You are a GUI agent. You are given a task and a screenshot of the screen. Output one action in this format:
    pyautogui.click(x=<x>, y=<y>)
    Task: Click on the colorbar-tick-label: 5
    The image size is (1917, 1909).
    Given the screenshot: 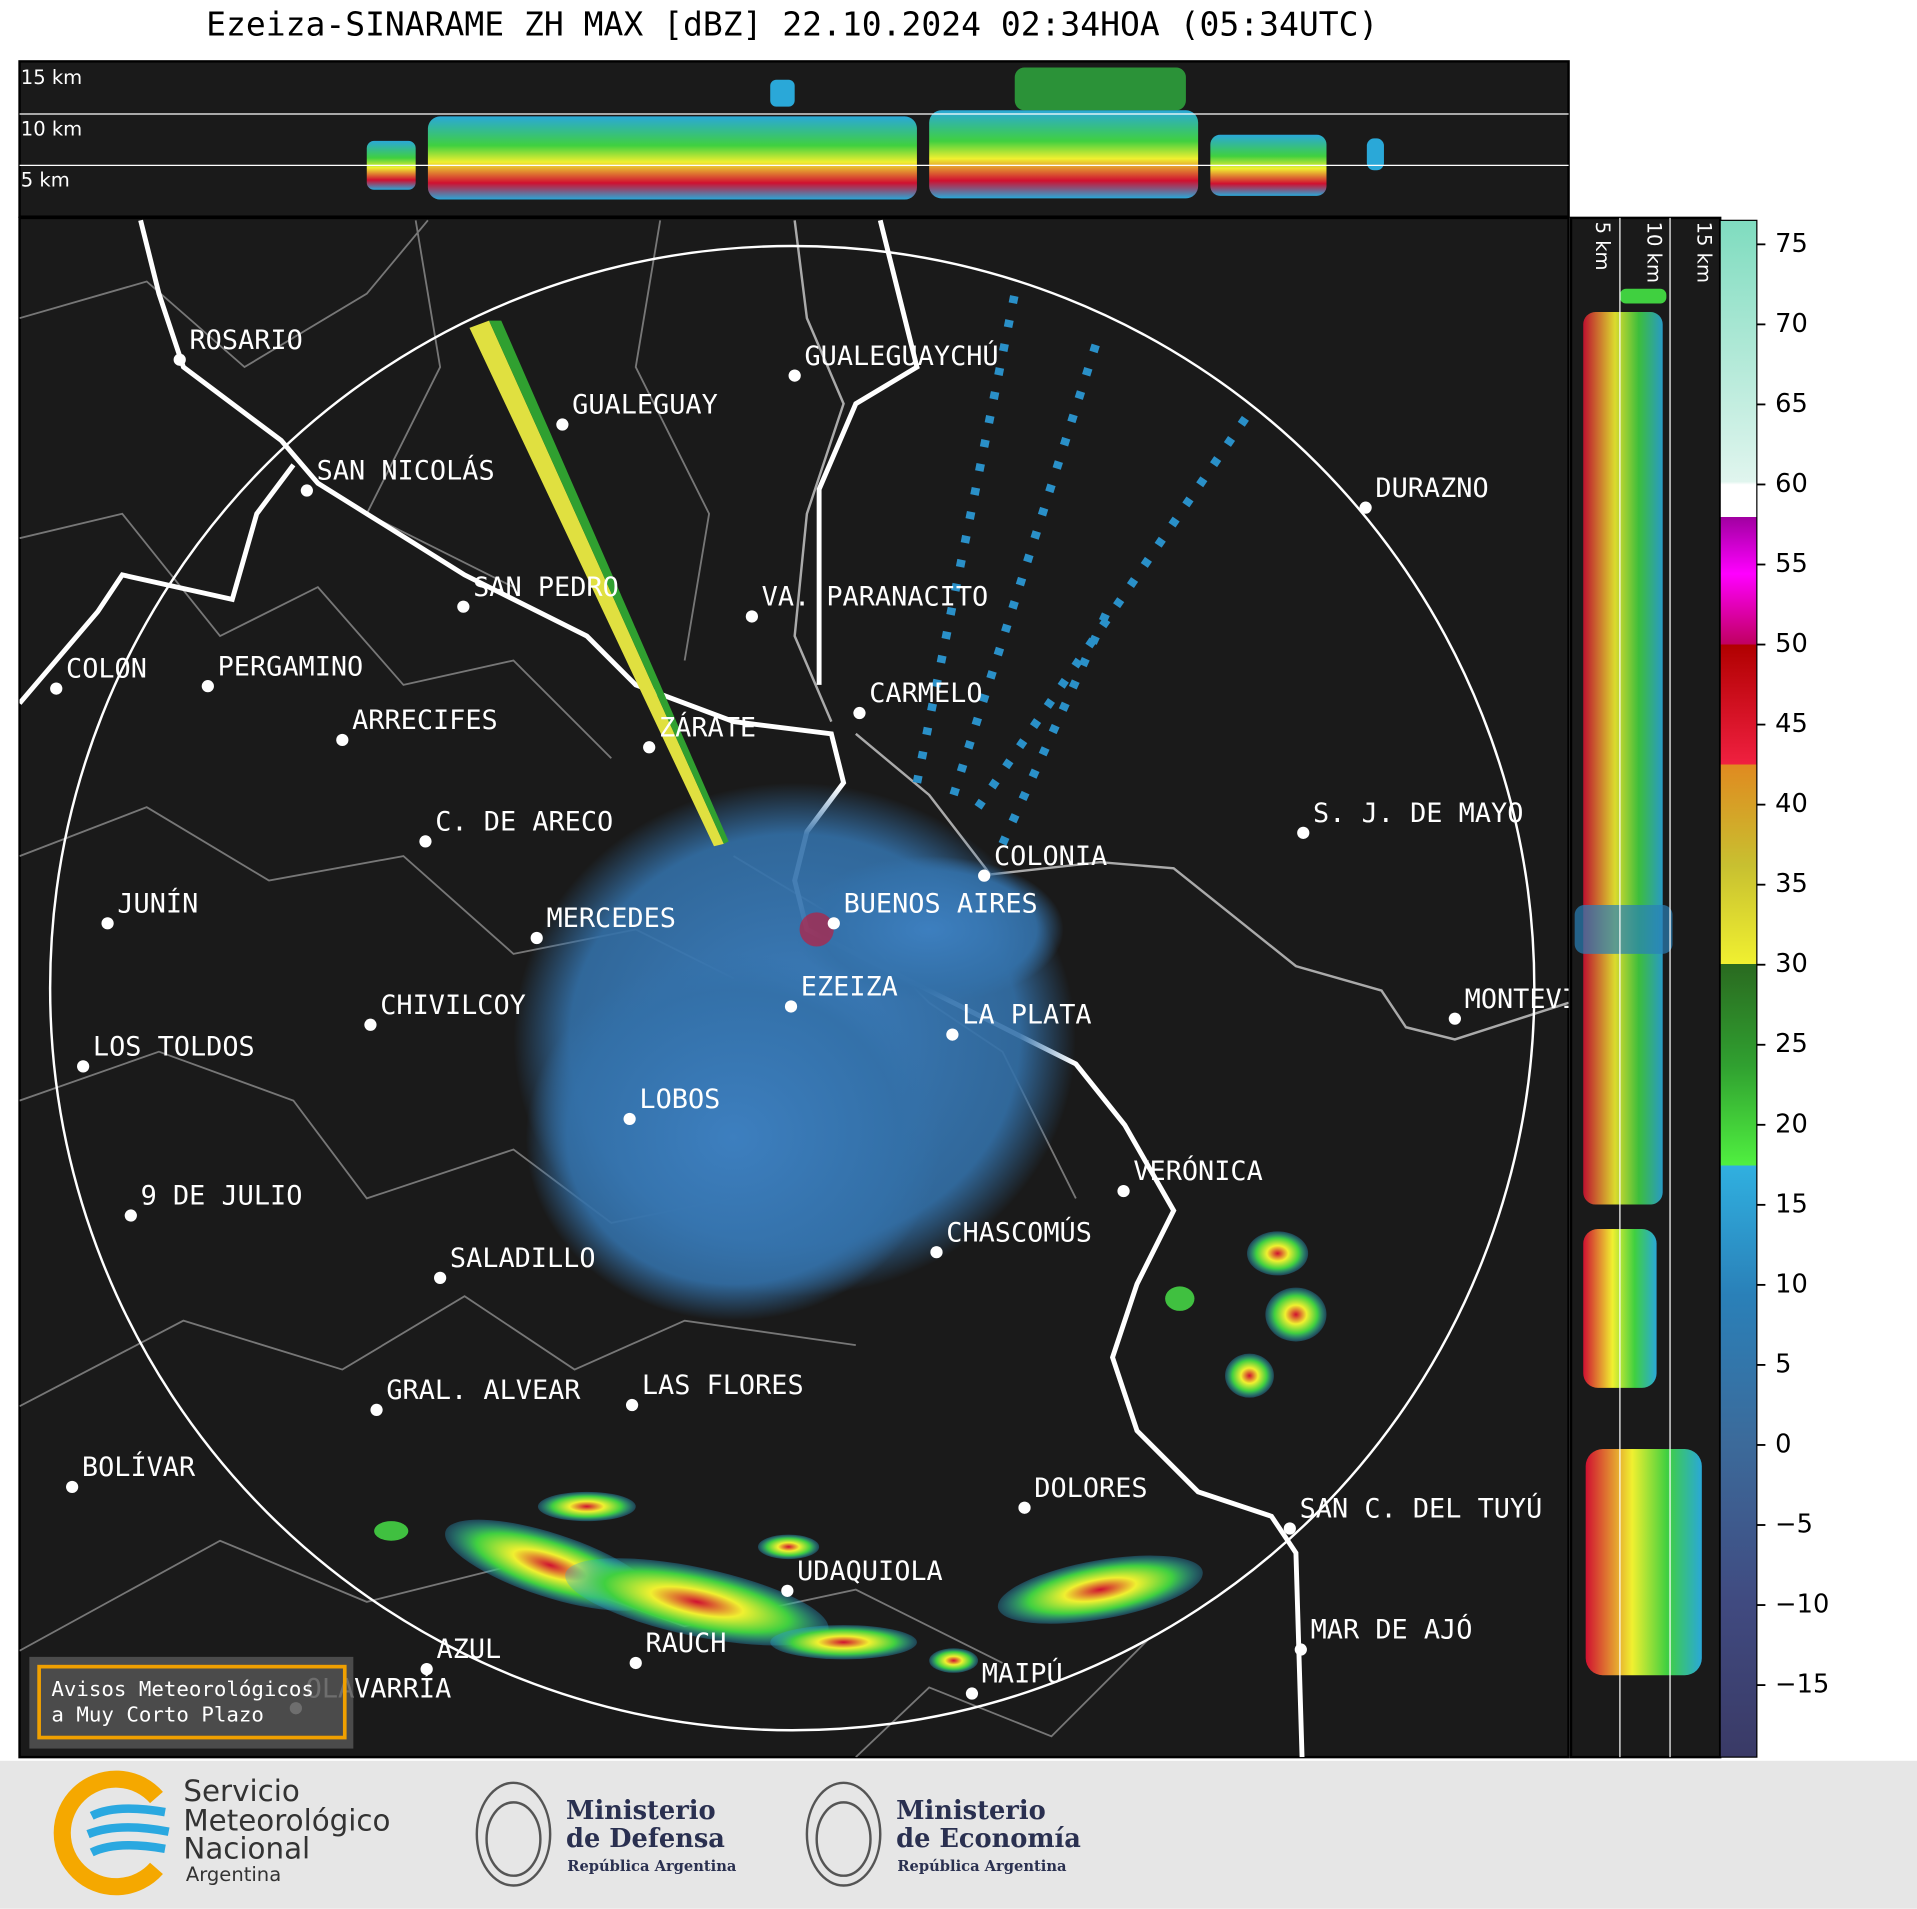 What is the action you would take?
    pyautogui.click(x=1783, y=1364)
    